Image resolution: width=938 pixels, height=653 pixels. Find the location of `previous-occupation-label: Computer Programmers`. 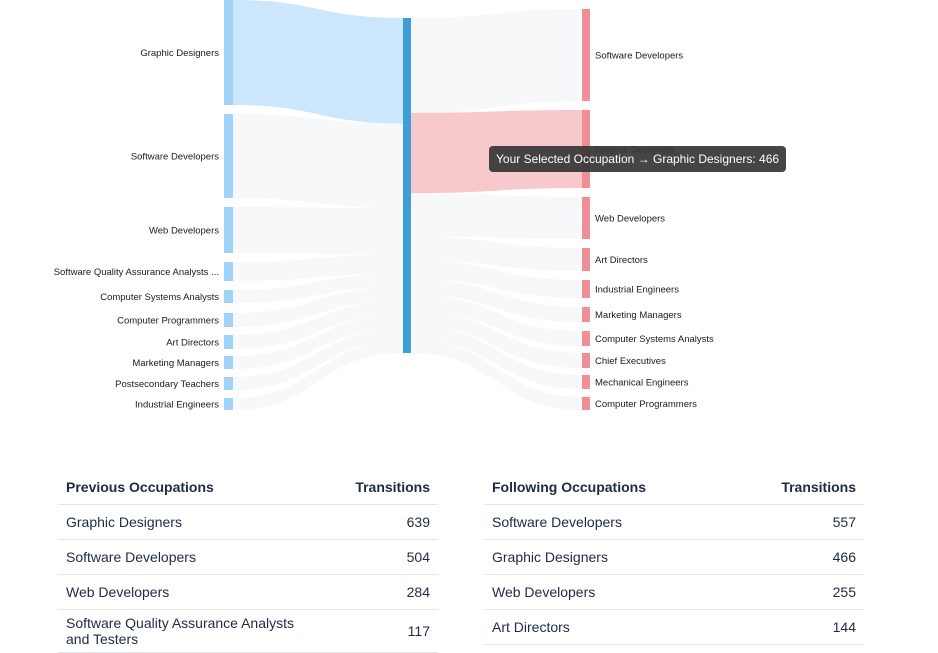

previous-occupation-label: Computer Programmers is located at coordinates (168, 321).